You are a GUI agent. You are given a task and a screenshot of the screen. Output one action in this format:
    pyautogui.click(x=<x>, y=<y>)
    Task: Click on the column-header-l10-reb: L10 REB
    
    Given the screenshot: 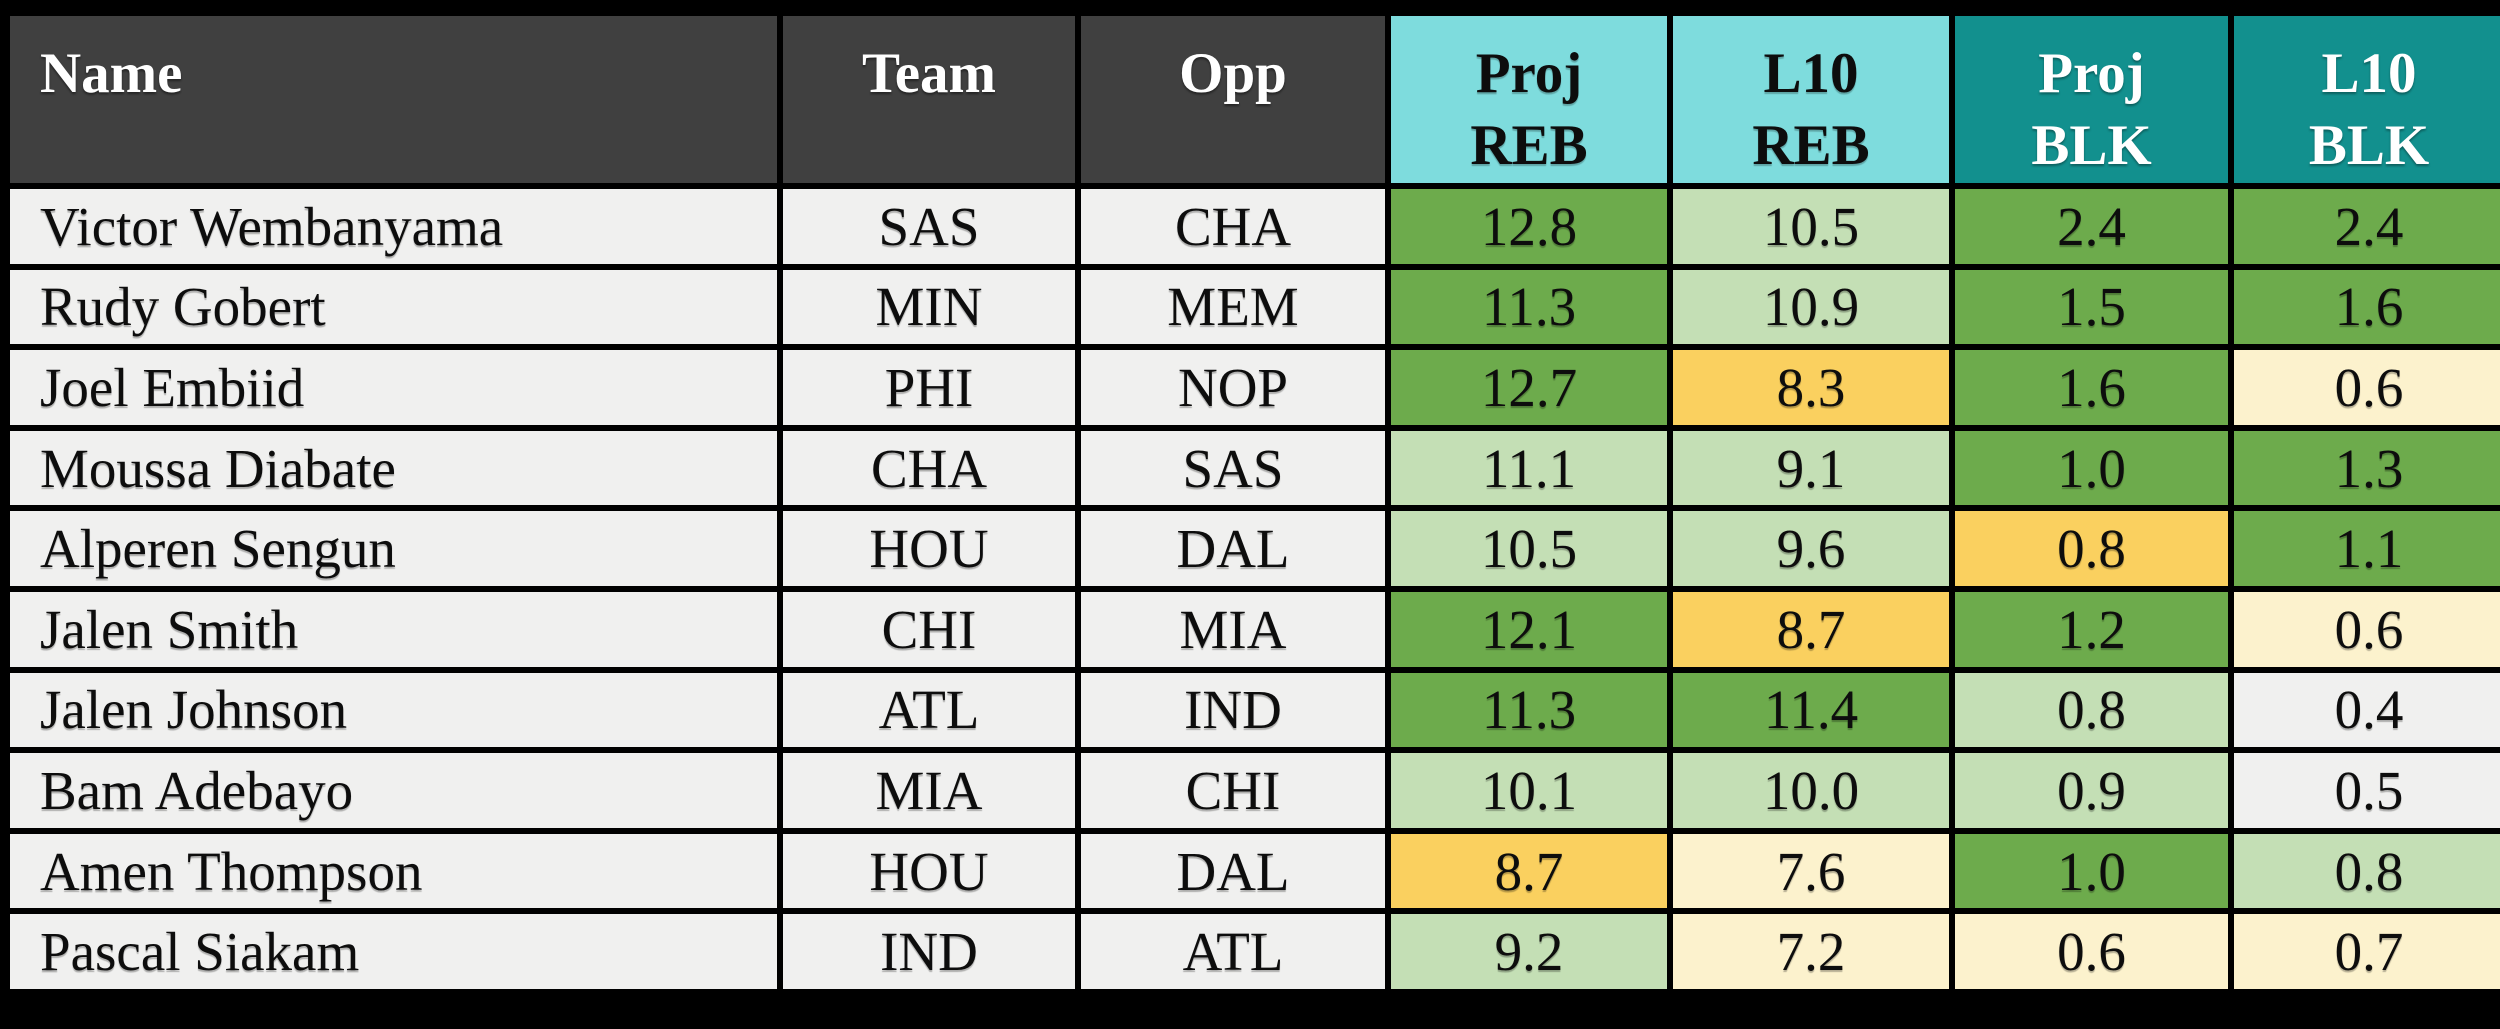 What is the action you would take?
    pyautogui.click(x=1811, y=99)
    